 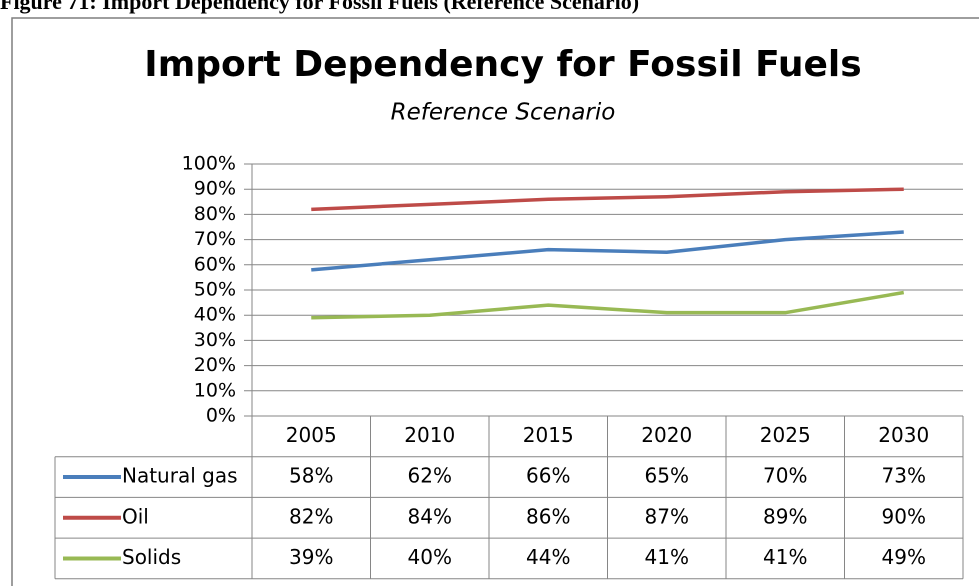 I want to click on data-label: 87%, so click(x=667, y=516).